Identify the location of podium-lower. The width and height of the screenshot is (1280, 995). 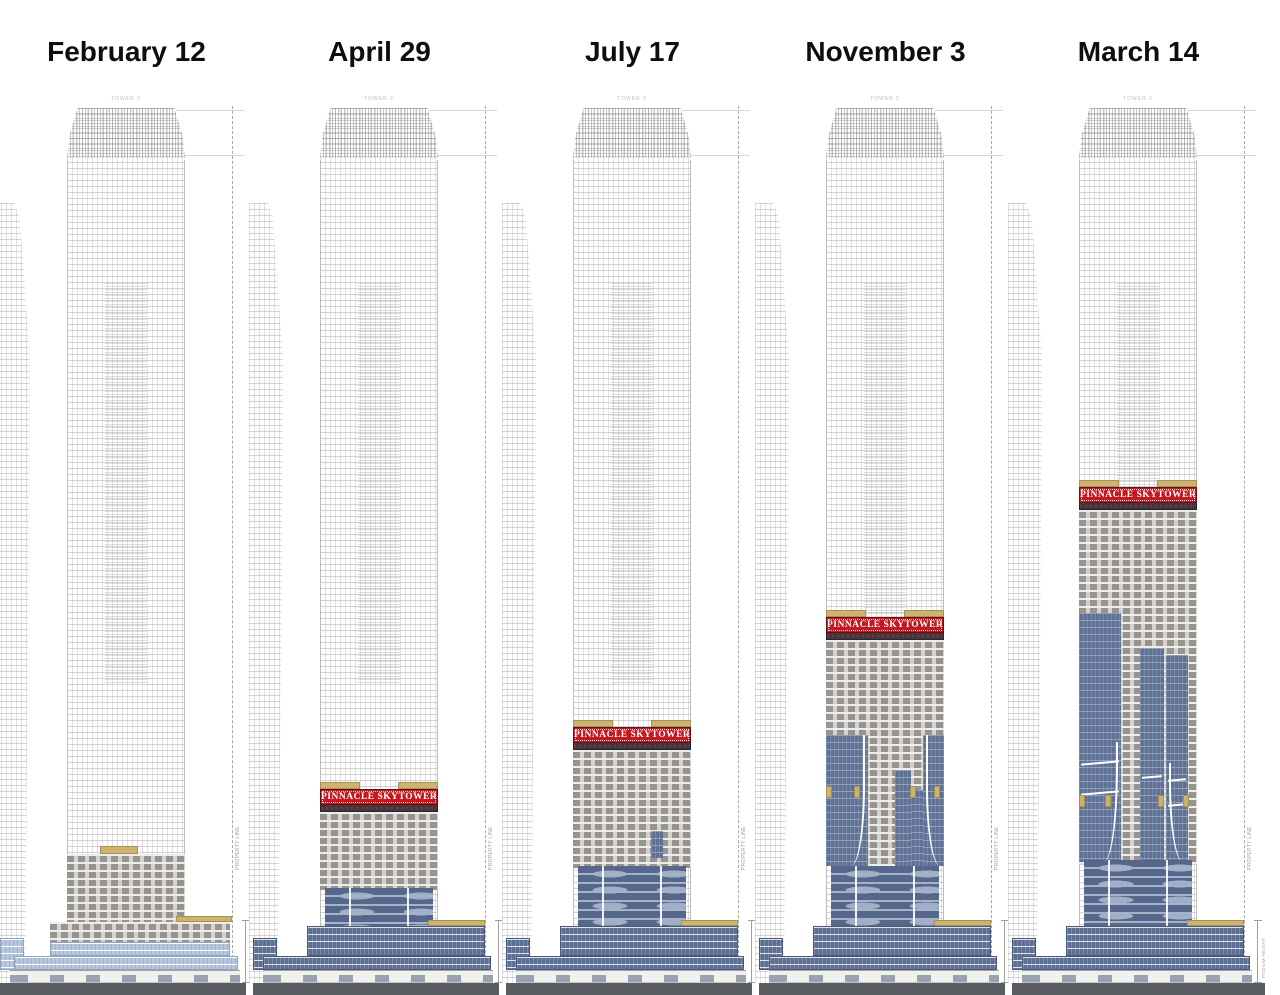
(883, 963).